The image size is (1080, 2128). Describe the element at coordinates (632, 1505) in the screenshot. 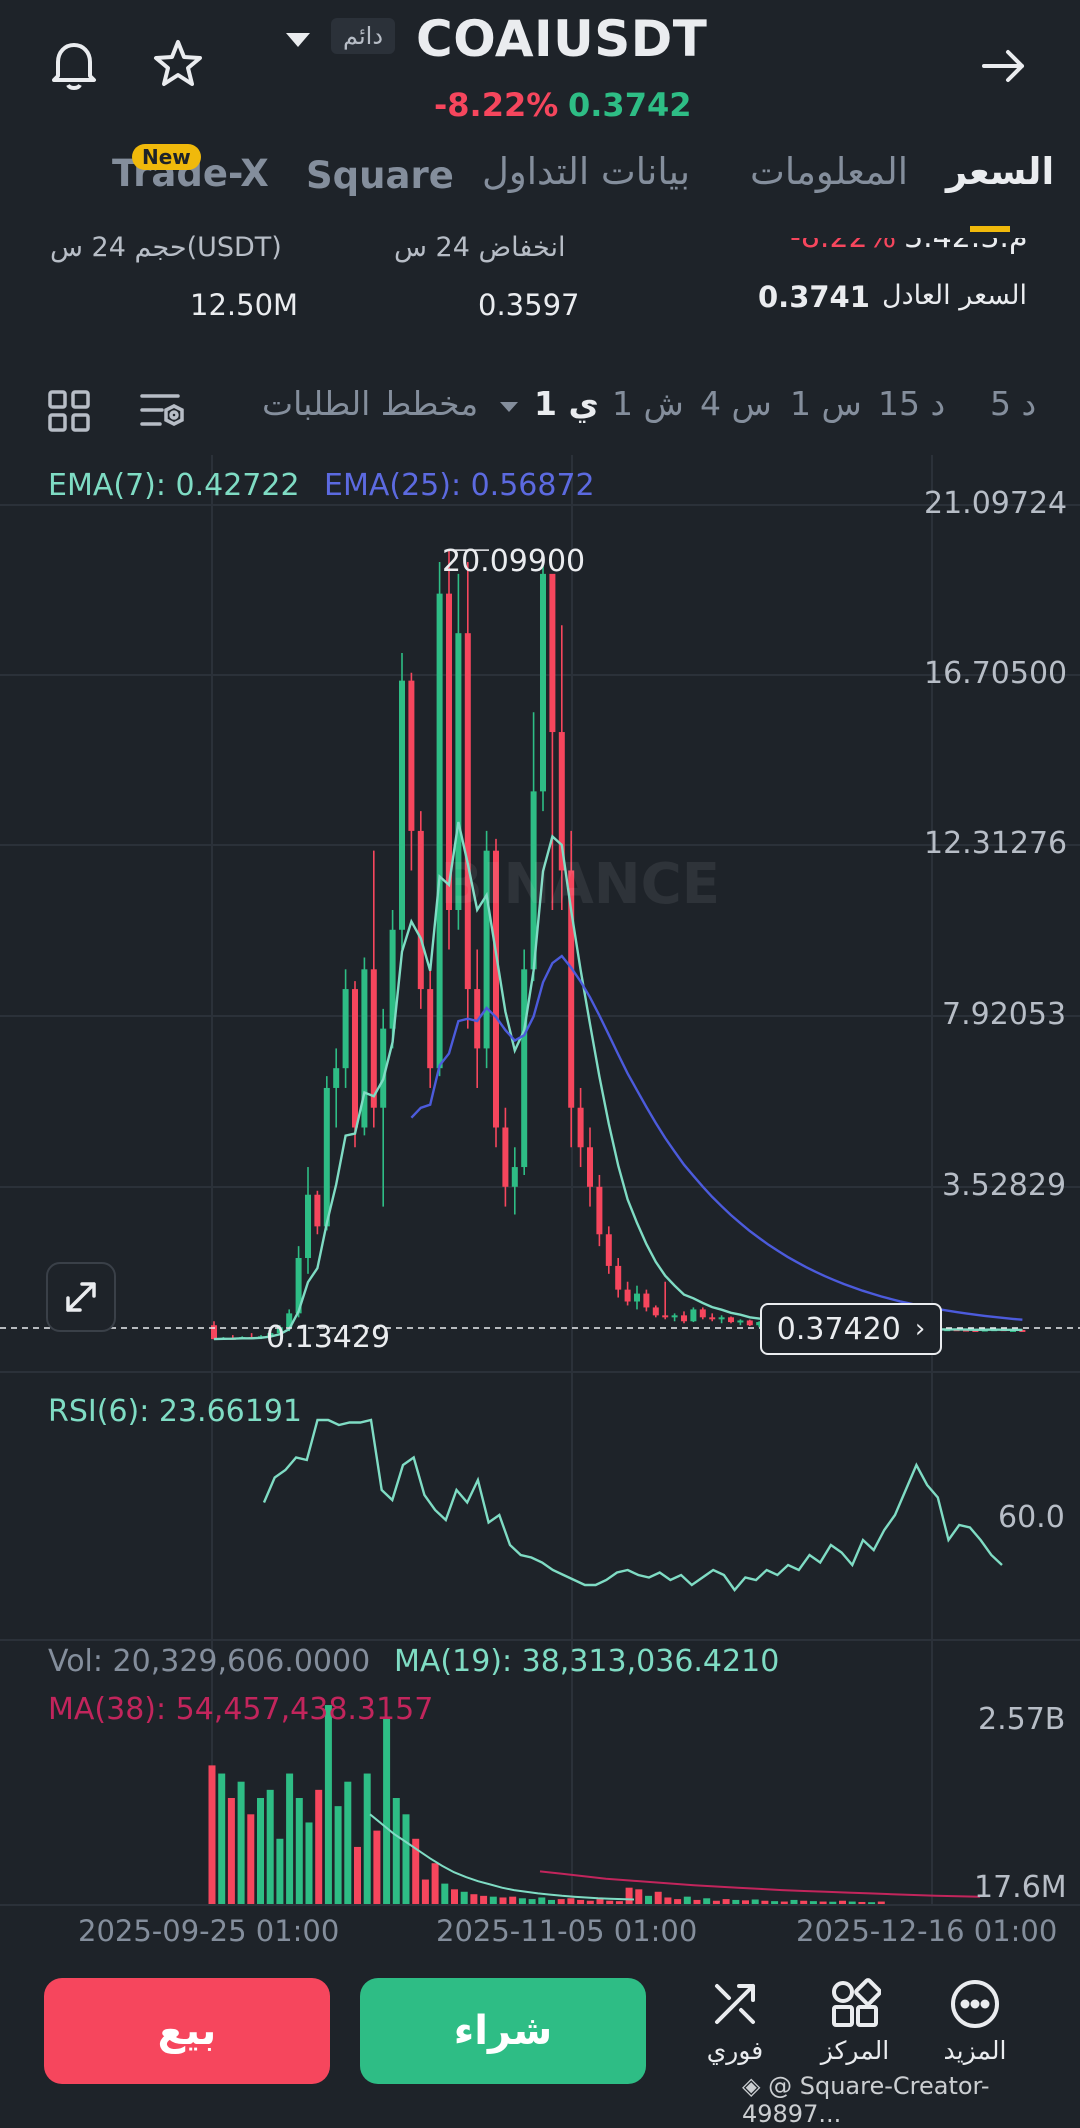

I see `rsi-line` at that location.